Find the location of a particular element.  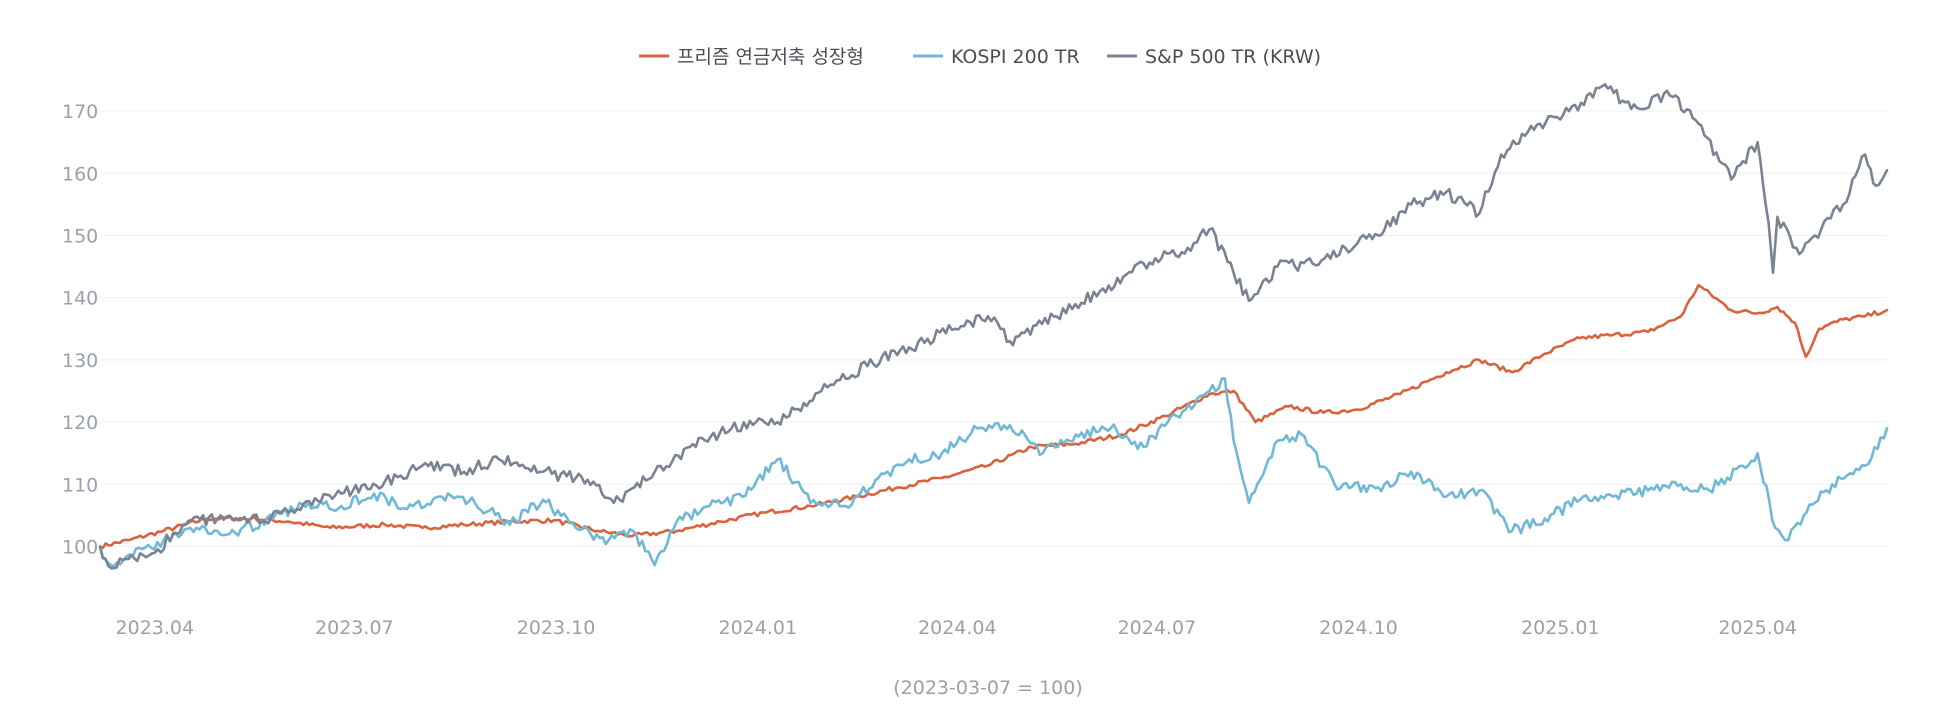

legend-label: 프리즘 연금저축 성장형 is located at coordinates (770, 57).